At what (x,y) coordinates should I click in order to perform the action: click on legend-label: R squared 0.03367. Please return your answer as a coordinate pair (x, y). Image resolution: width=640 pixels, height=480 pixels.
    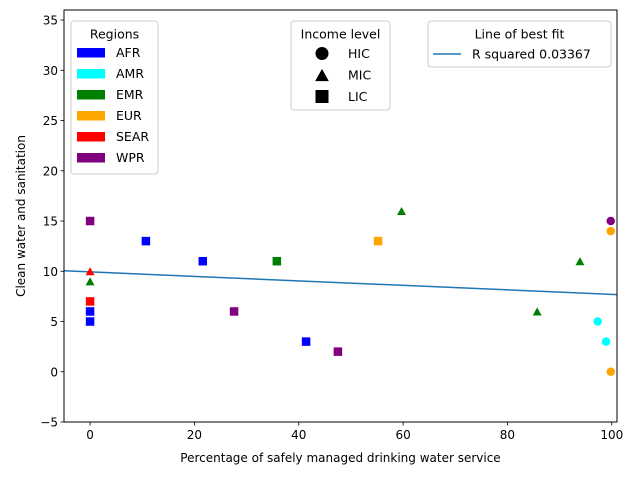
    Looking at the image, I should click on (531, 54).